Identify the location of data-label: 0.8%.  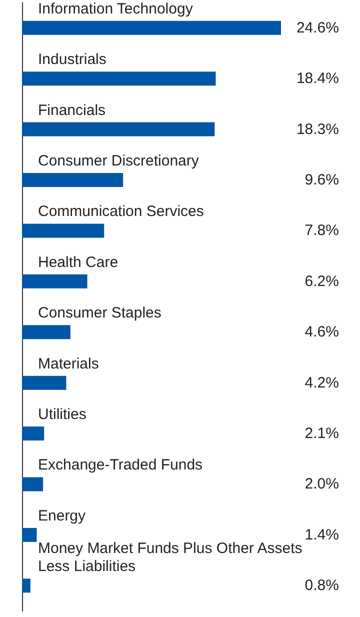
(321, 585).